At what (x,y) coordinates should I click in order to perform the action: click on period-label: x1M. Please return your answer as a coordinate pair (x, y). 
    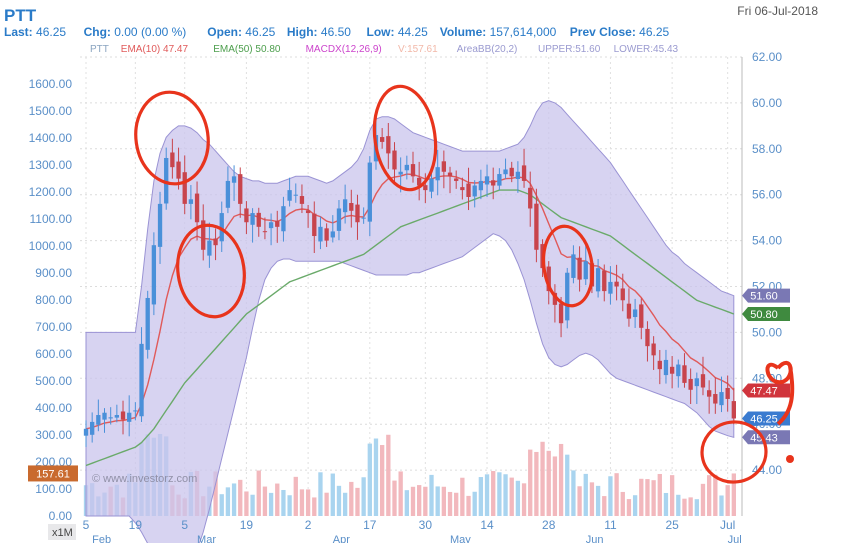
    Looking at the image, I should click on (62, 533).